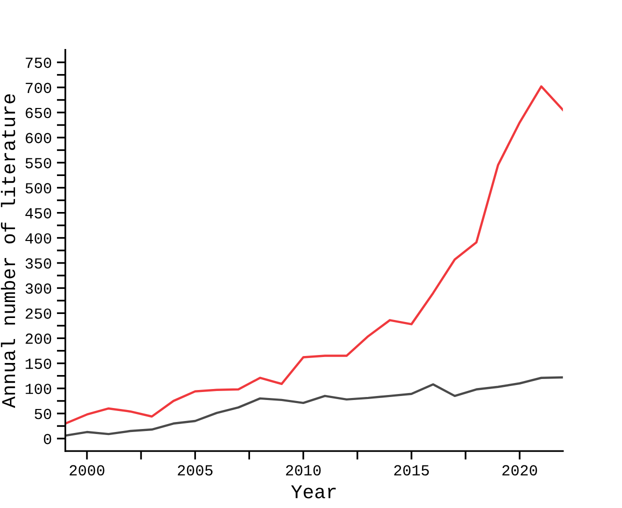 The width and height of the screenshot is (622, 508). I want to click on line-series, so click(314, 406).